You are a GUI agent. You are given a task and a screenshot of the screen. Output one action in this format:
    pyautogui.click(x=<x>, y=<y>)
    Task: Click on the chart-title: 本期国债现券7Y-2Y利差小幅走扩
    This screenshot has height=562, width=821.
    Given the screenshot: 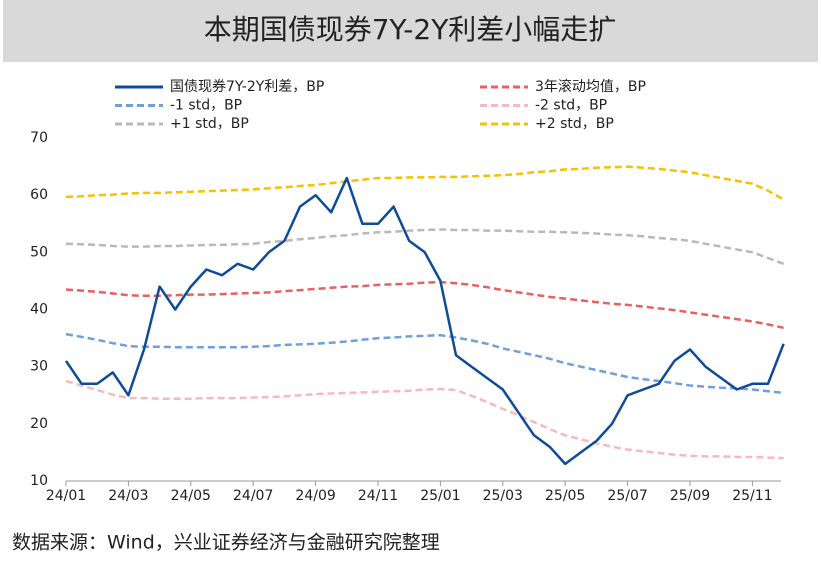 What is the action you would take?
    pyautogui.click(x=410, y=29)
    